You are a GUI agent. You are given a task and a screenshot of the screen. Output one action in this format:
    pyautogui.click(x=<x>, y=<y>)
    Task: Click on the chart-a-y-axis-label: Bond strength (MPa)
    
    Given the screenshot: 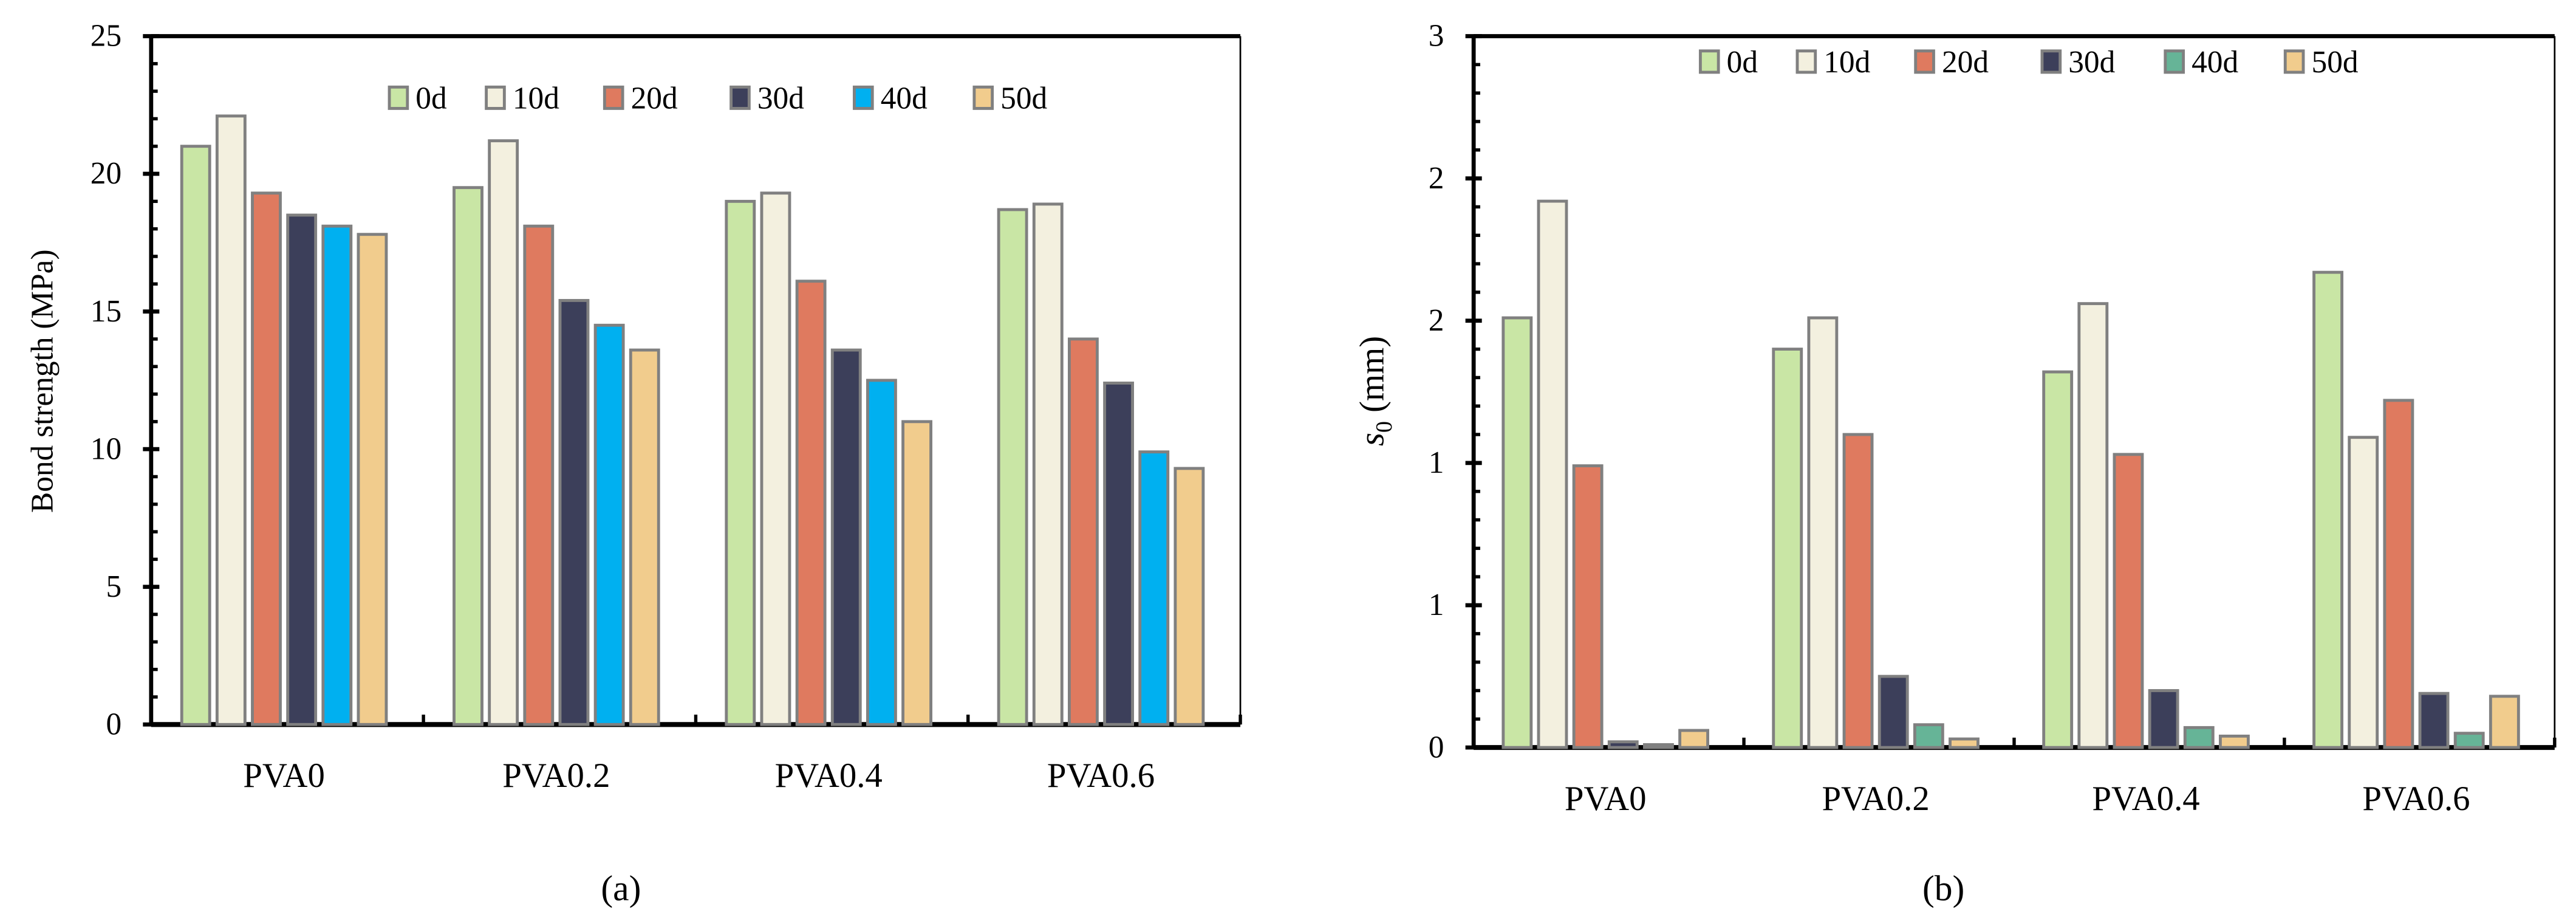 What is the action you would take?
    pyautogui.click(x=43, y=381)
    